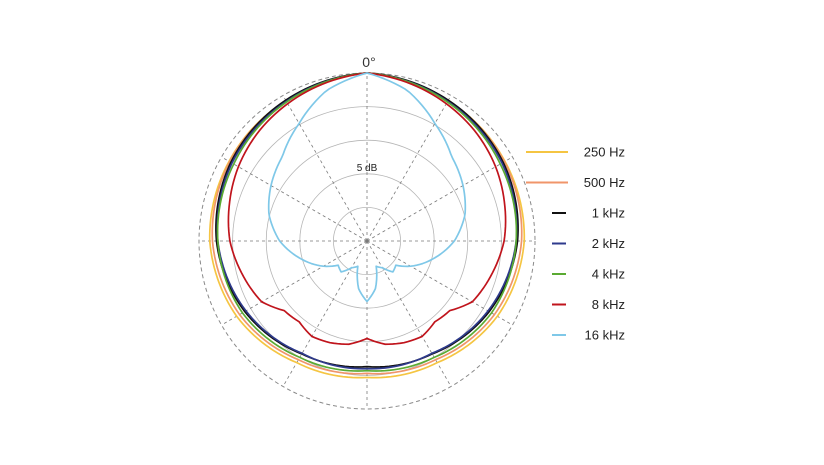 The width and height of the screenshot is (824, 465). What do you see at coordinates (604, 152) in the screenshot?
I see `legend-label: 250 Hz` at bounding box center [604, 152].